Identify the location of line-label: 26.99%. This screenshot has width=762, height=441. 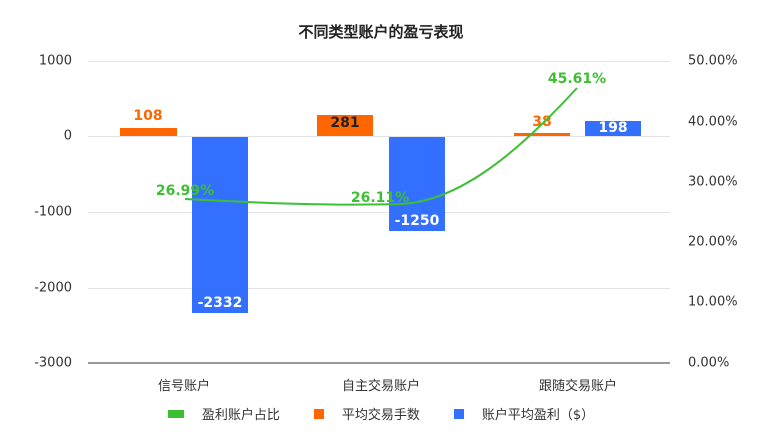
(185, 191).